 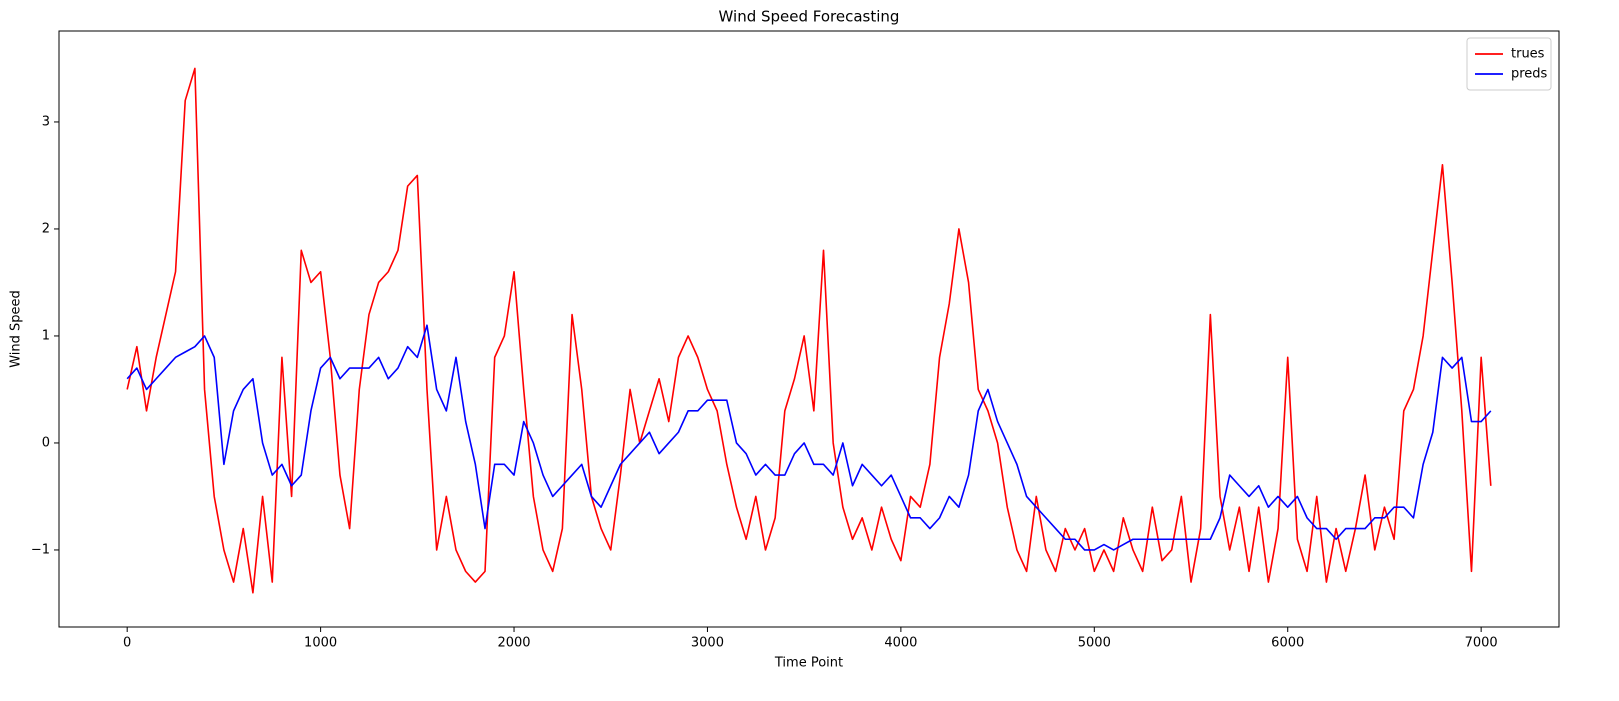 I want to click on x-tick-label: 3000, so click(x=707, y=643).